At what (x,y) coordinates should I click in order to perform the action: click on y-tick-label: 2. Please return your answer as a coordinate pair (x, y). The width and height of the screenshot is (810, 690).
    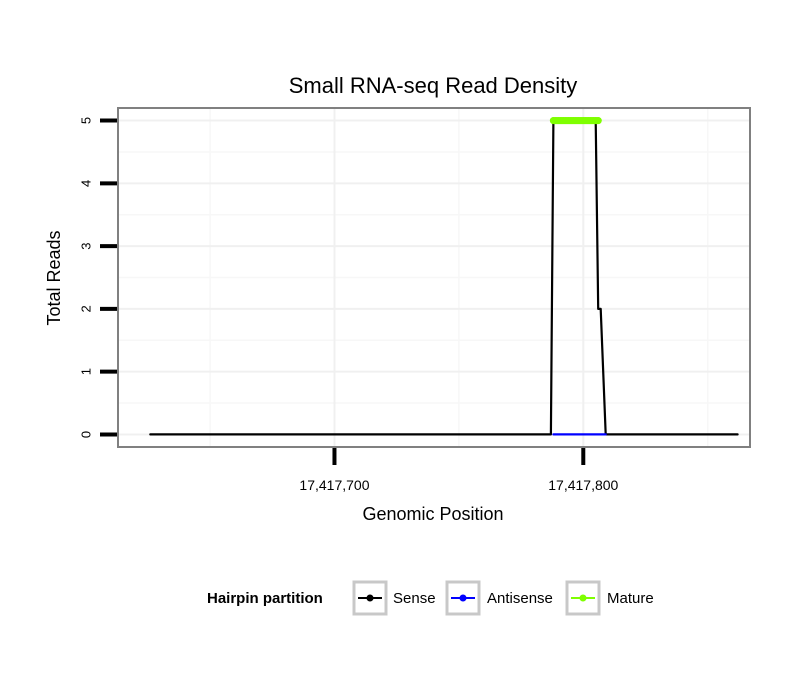
    Looking at the image, I should click on (86, 308).